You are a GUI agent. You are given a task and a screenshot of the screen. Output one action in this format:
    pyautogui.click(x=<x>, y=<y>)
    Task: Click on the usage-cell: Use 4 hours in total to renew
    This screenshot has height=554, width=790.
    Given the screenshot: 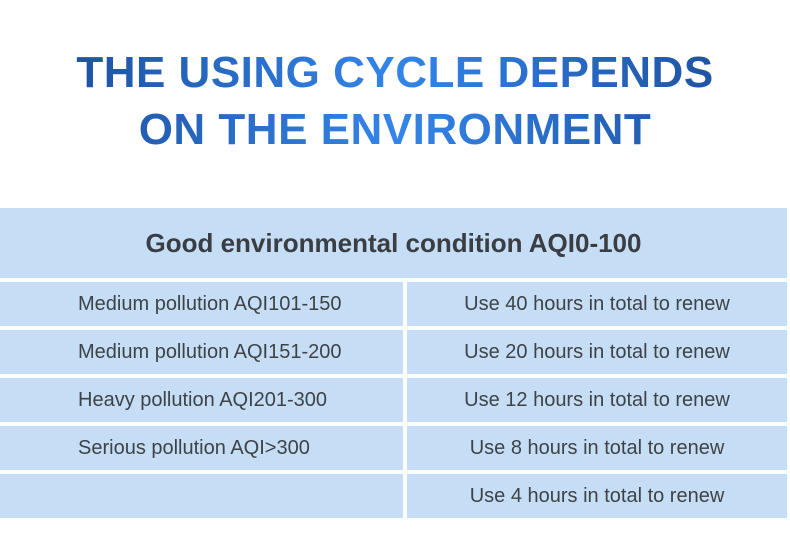 What is the action you would take?
    pyautogui.click(x=597, y=496)
    